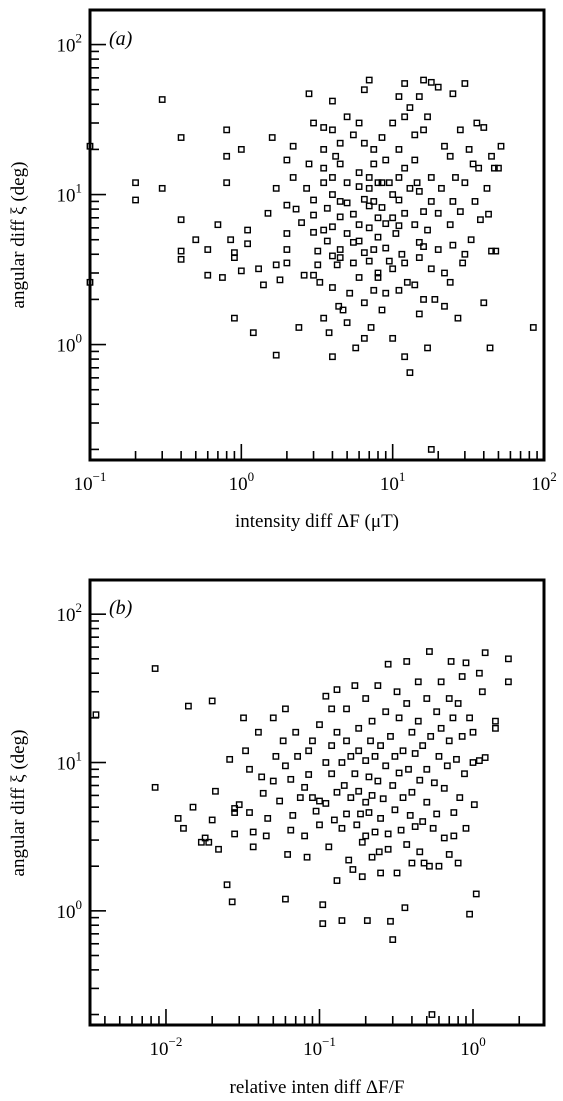  What do you see at coordinates (70, 910) in the screenshot?
I see `y-tick-label-b: 100` at bounding box center [70, 910].